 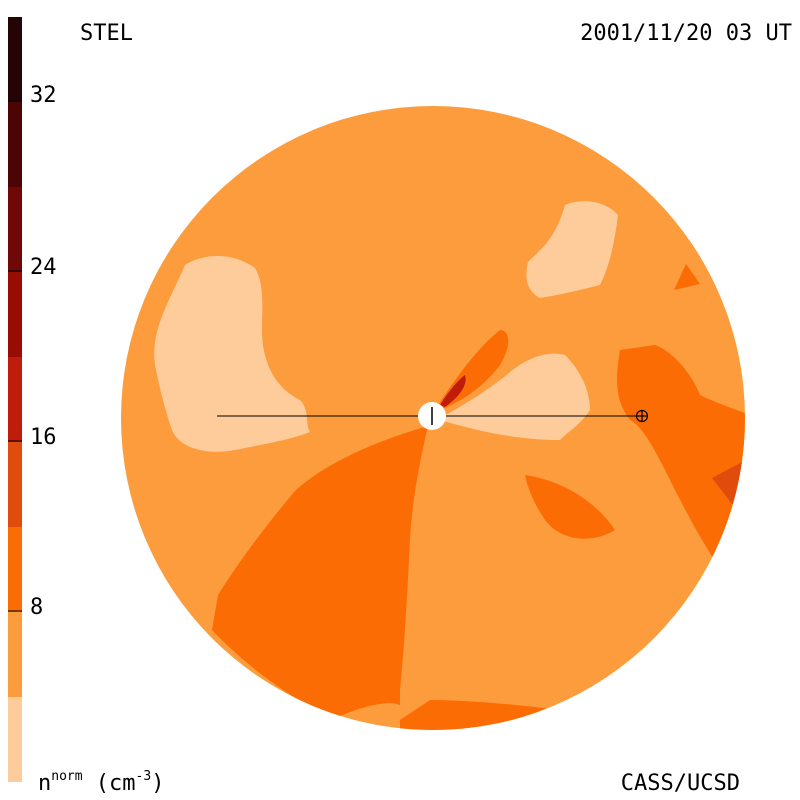 What do you see at coordinates (680, 783) in the screenshot?
I see `credit-label: CASS/UCSD` at bounding box center [680, 783].